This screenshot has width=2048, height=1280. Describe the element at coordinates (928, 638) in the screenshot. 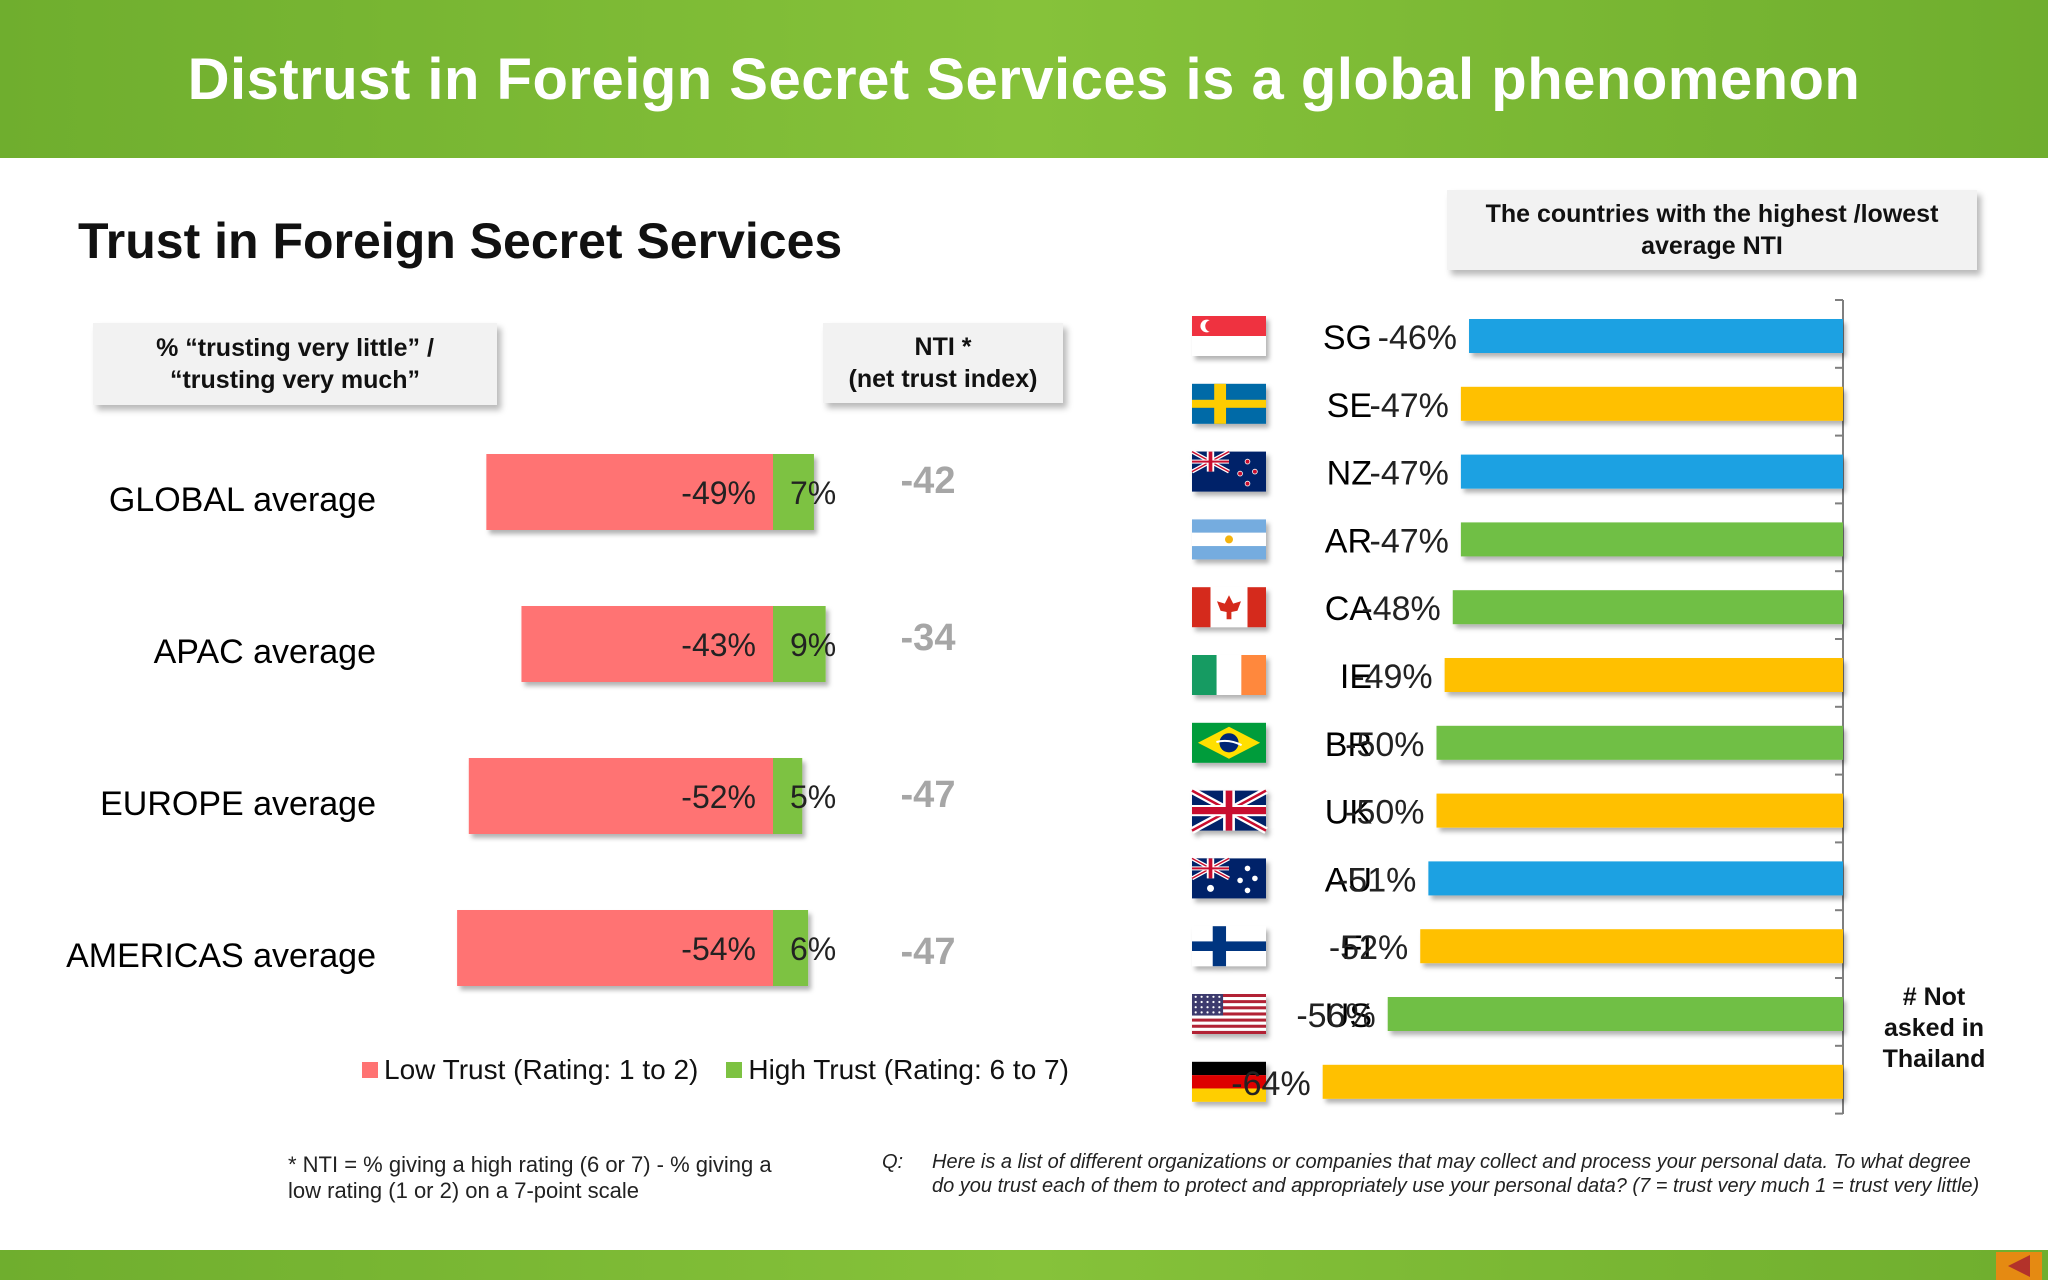

I see `nti-value: -34` at that location.